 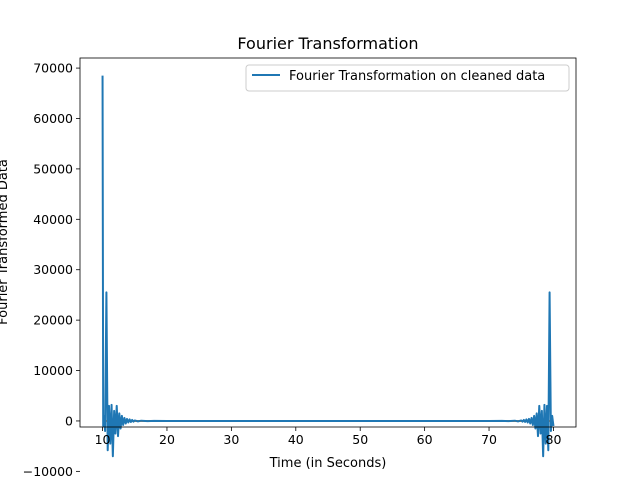 What do you see at coordinates (53, 168) in the screenshot?
I see `y-tick-label: 50000` at bounding box center [53, 168].